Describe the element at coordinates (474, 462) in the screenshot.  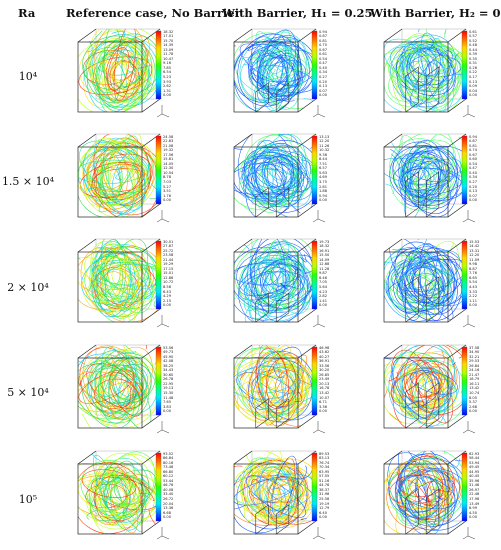
I see `colorbar-tick-label: 53.94` at that location.